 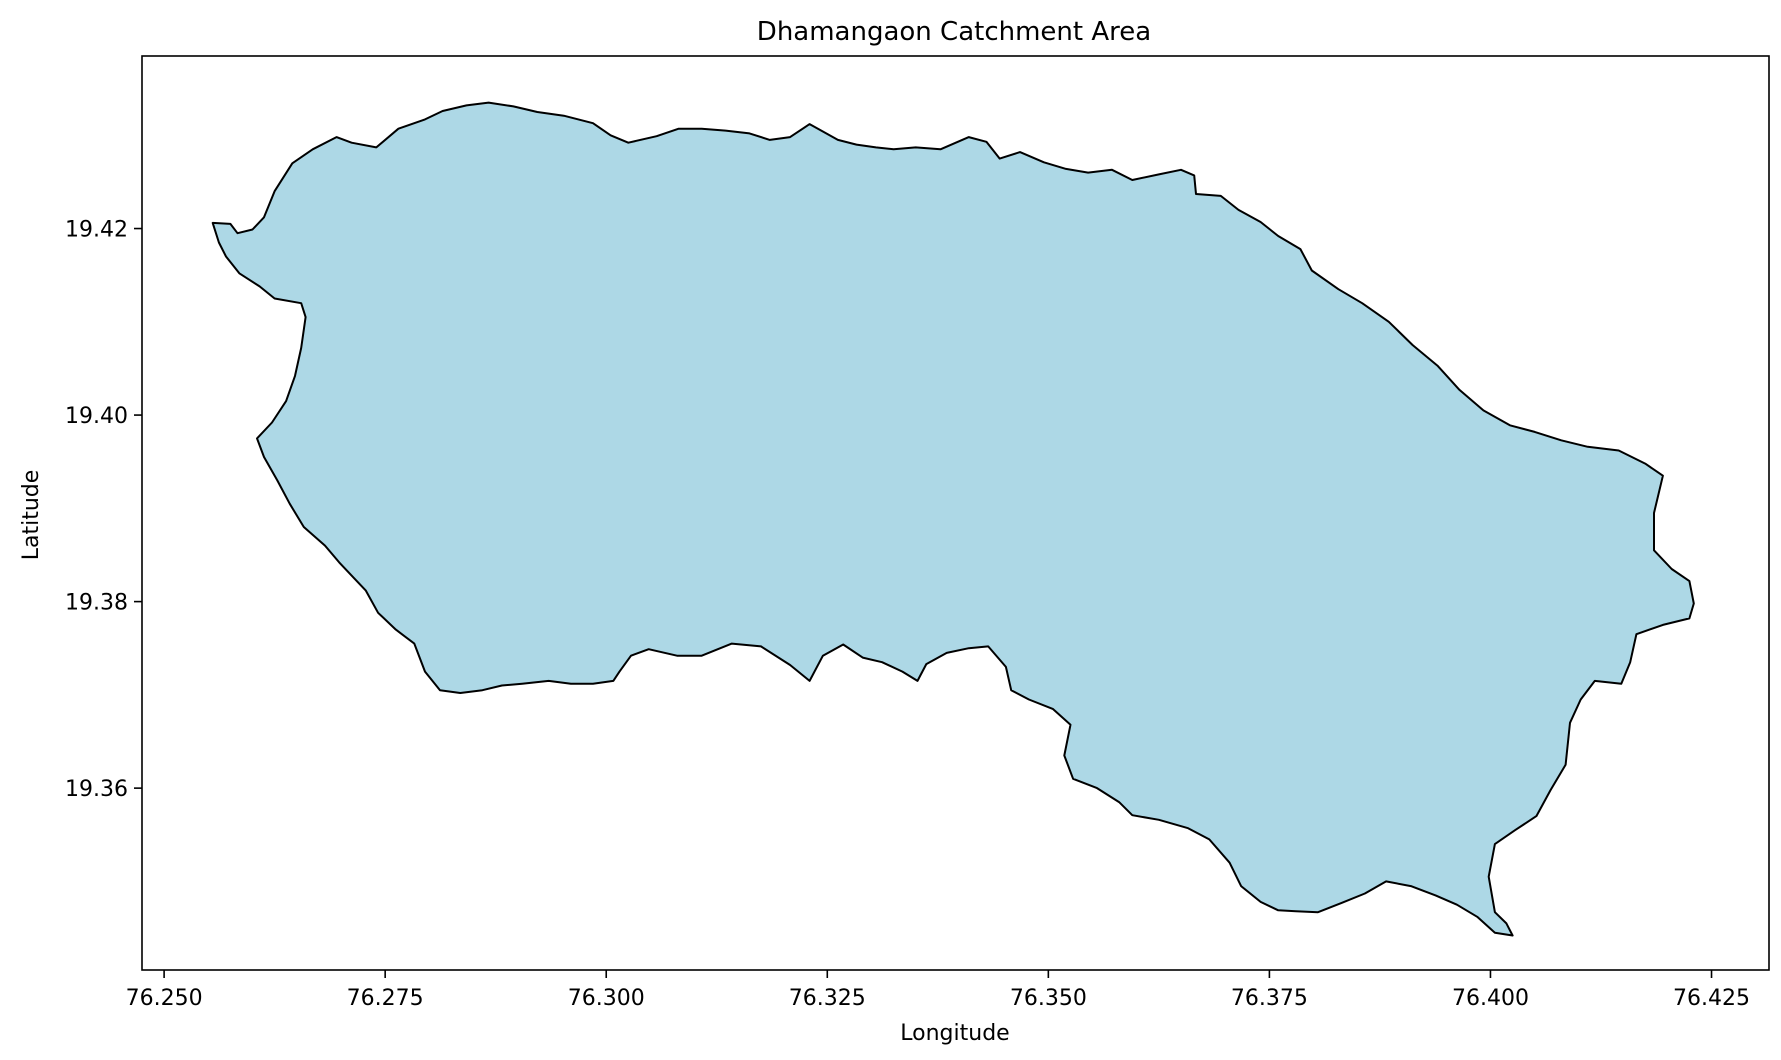 I want to click on x-tick-label: 76.325, so click(x=827, y=998).